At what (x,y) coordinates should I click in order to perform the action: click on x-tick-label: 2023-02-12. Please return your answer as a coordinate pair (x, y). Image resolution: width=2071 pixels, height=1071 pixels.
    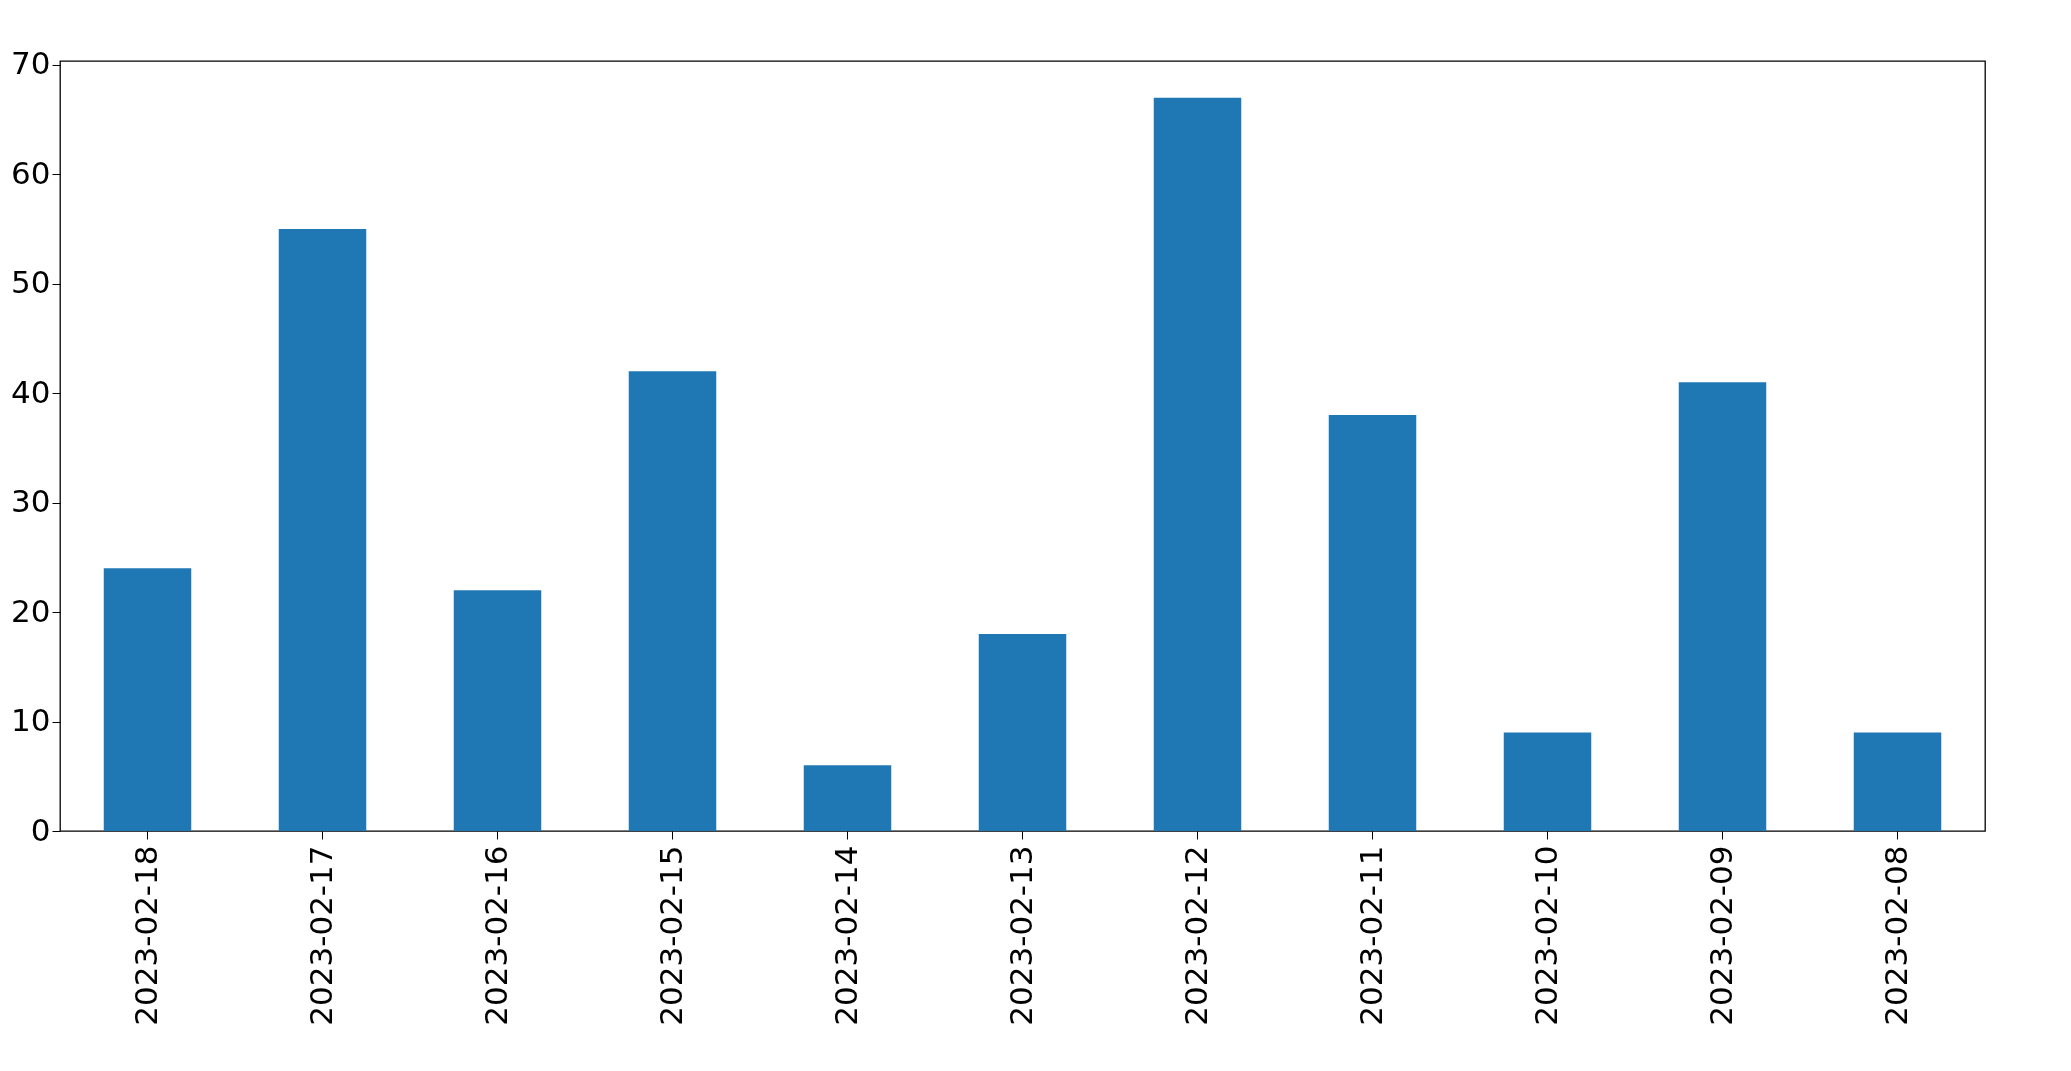
    Looking at the image, I should click on (1195, 935).